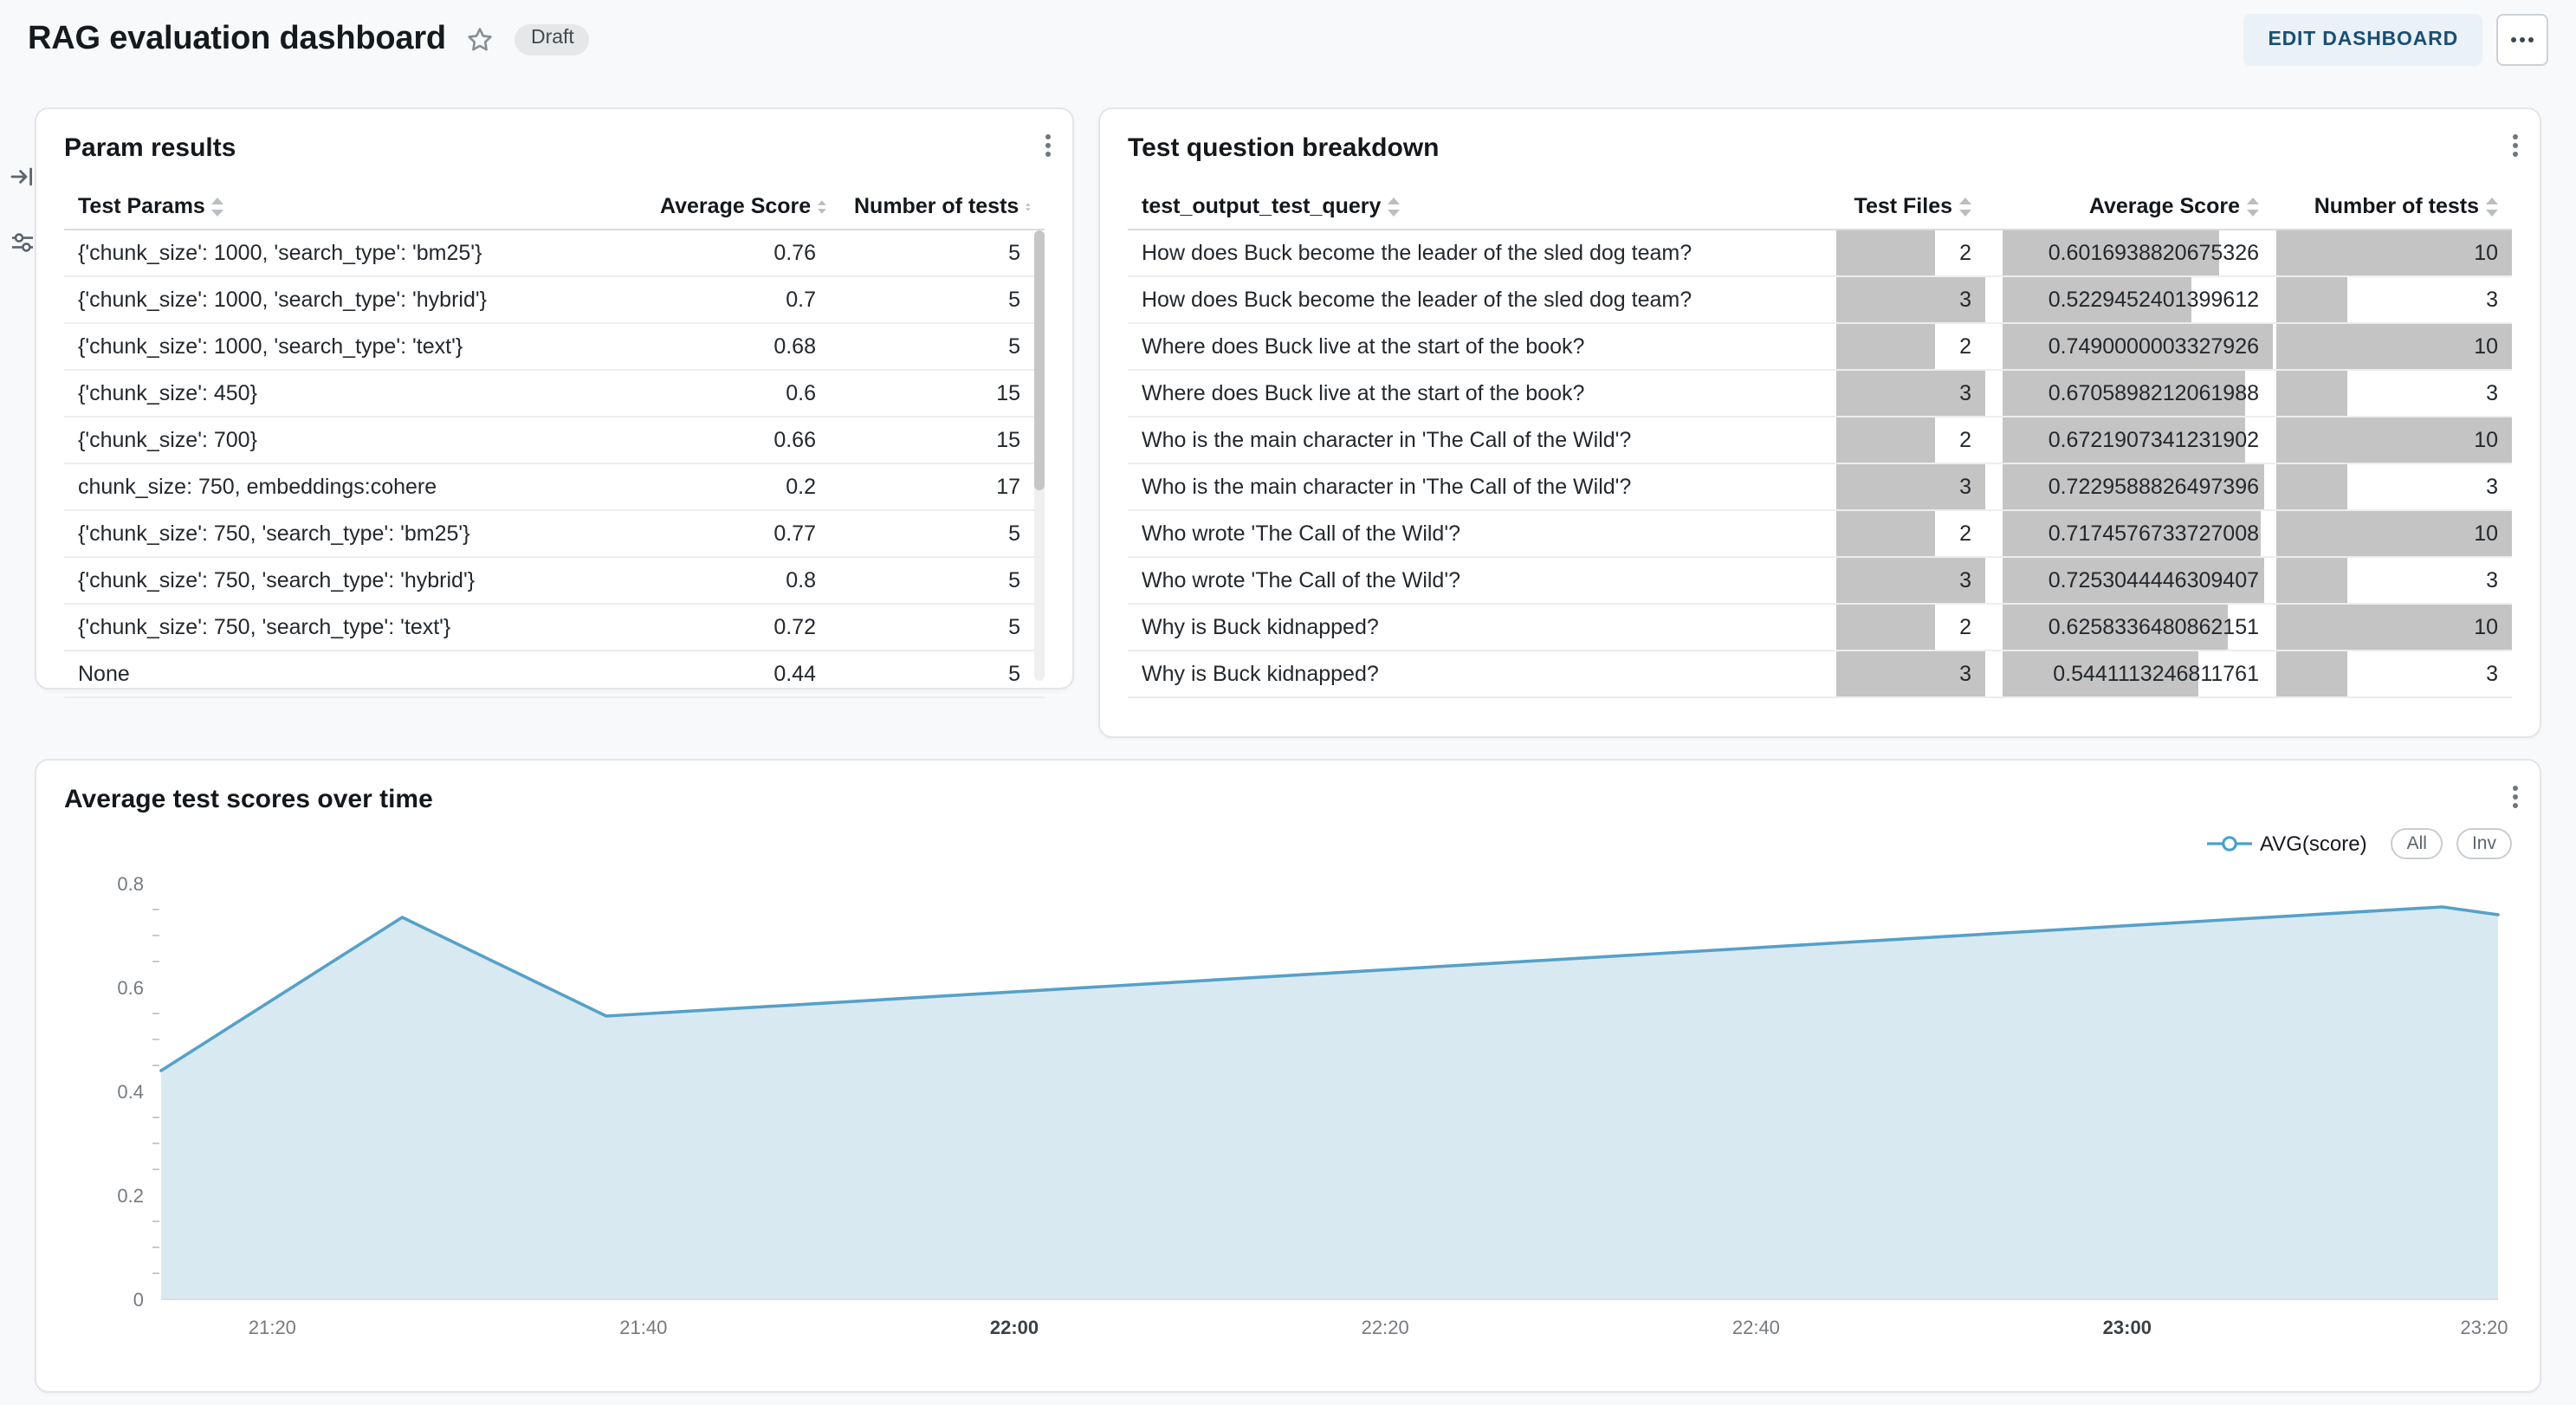 The image size is (2576, 1405). What do you see at coordinates (2522, 40) in the screenshot?
I see `more-options-button` at bounding box center [2522, 40].